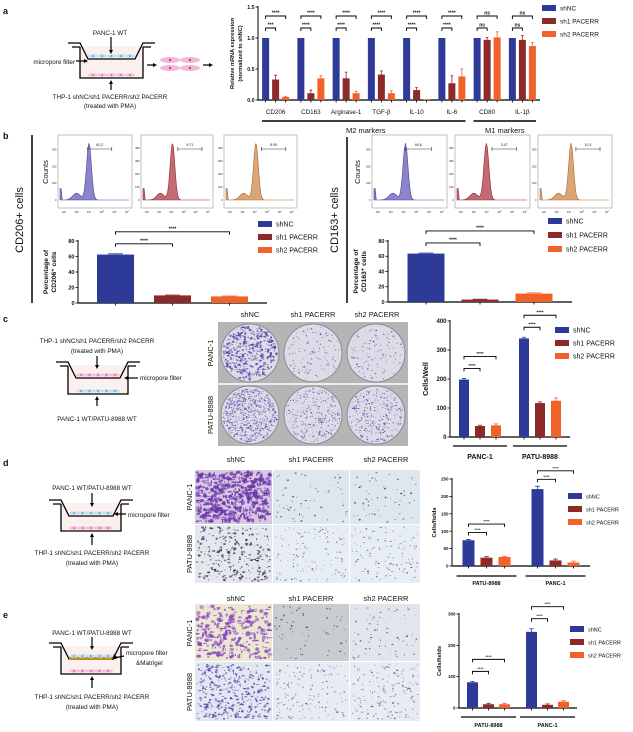 The image size is (633, 732). I want to click on significance-label: ****, so click(480, 228).